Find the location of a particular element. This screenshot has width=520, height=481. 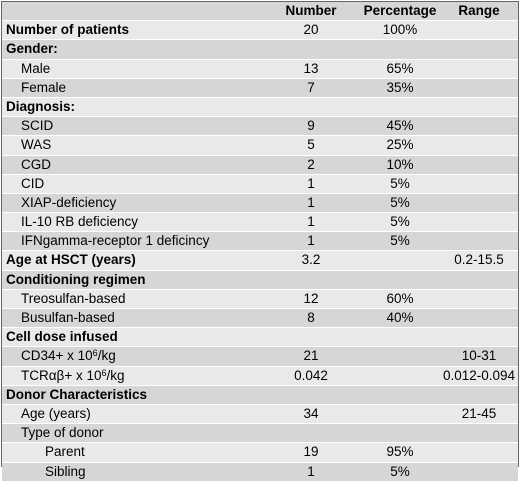

row-percentage: 25% is located at coordinates (400, 145).